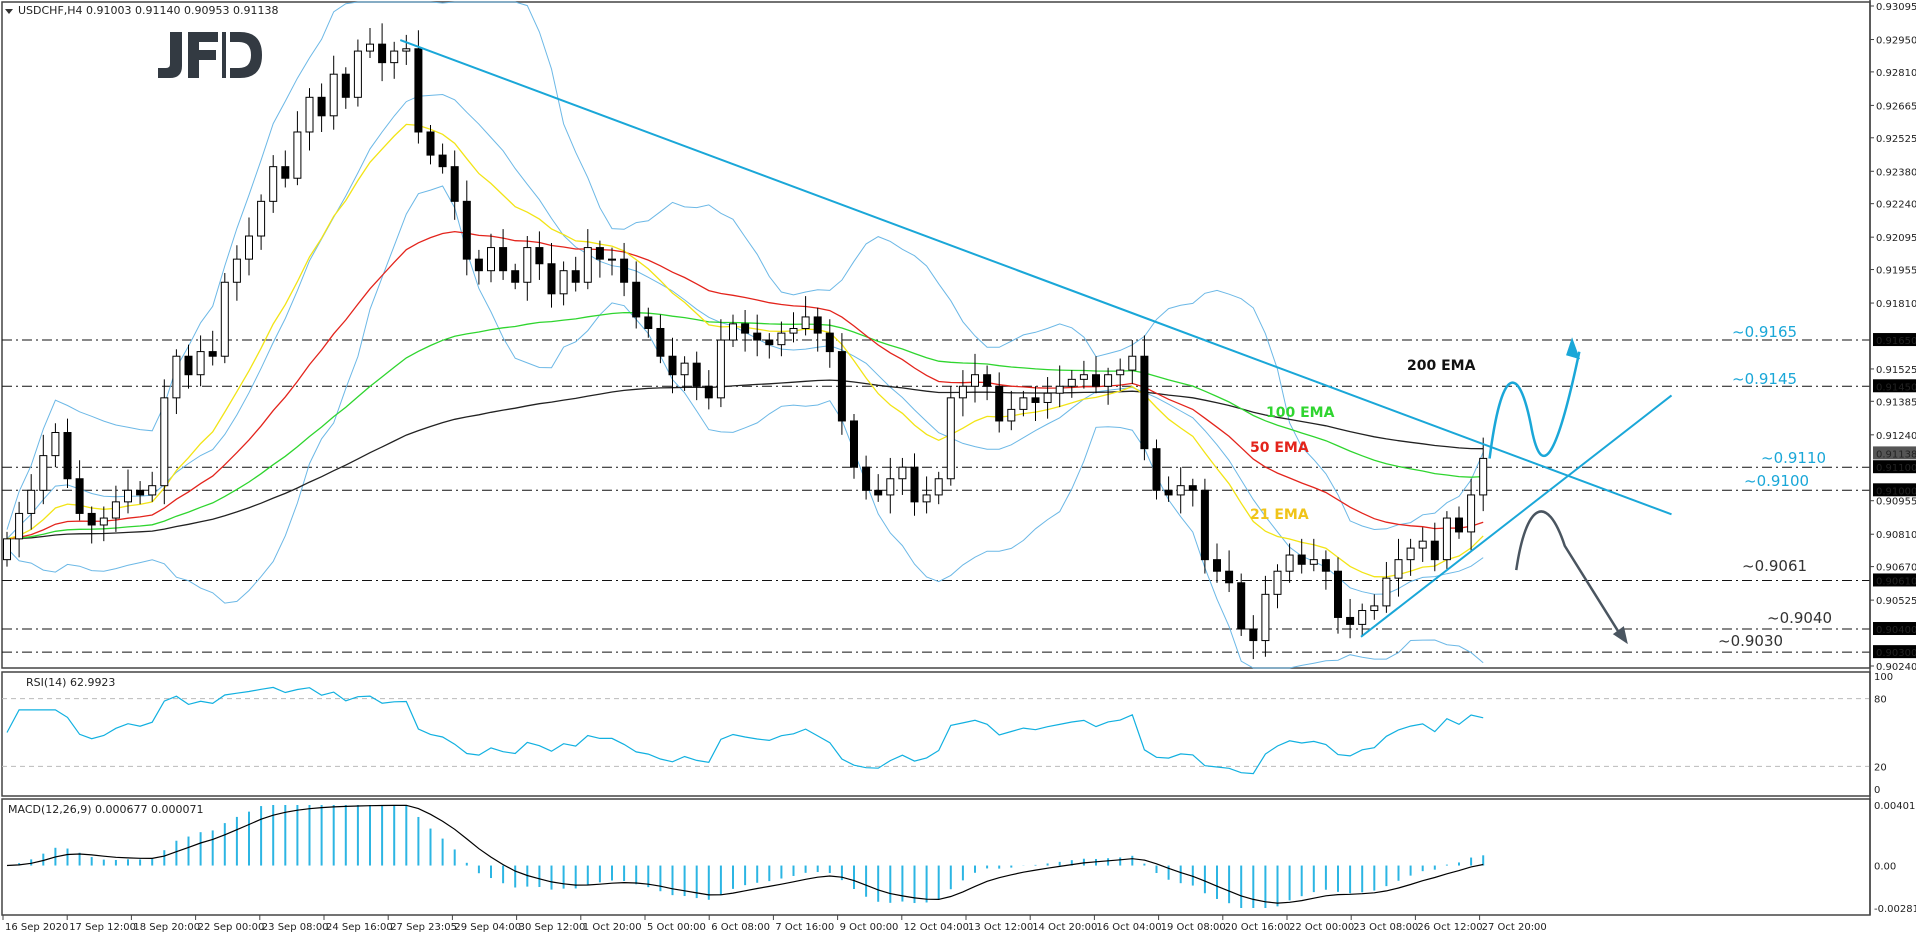 The width and height of the screenshot is (1916, 936). Describe the element at coordinates (1896, 370) in the screenshot. I see `y-tick-label: 0.91525` at that location.